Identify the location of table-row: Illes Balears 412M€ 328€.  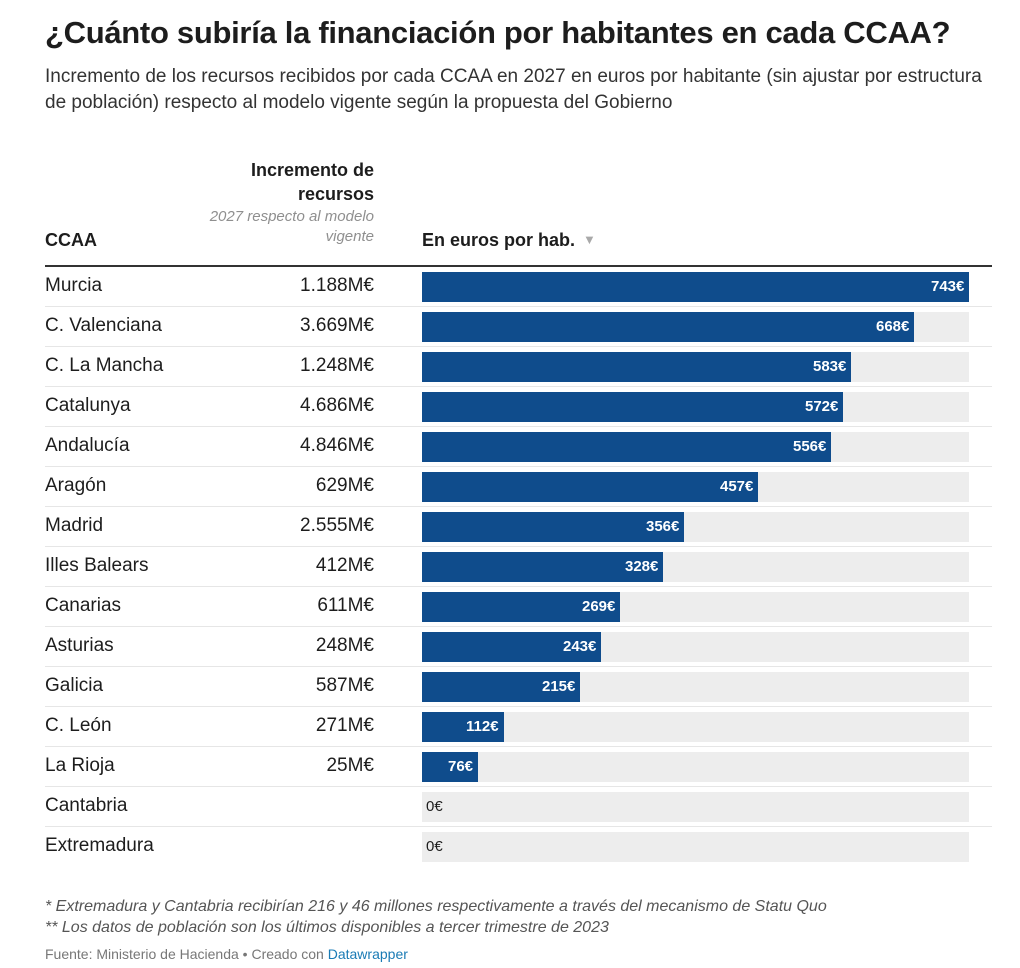
(518, 567).